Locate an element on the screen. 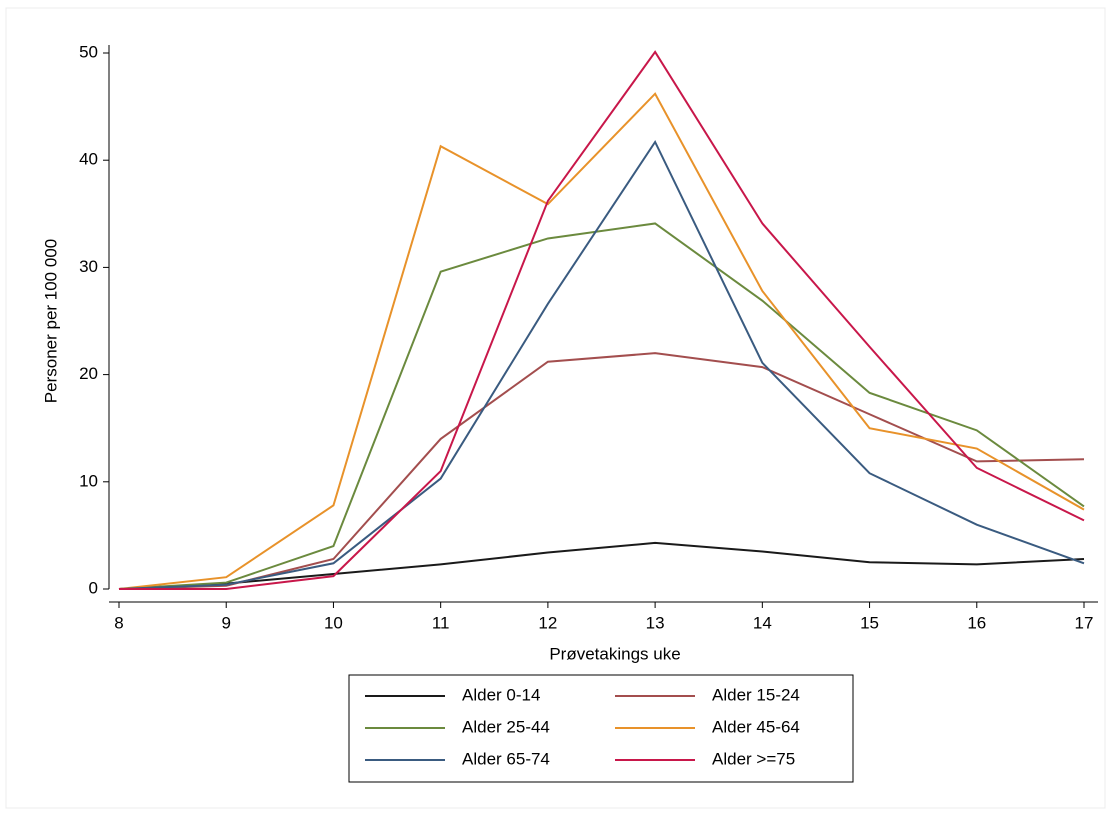 The width and height of the screenshot is (1111, 814). x-tick-label: 9 is located at coordinates (225, 622).